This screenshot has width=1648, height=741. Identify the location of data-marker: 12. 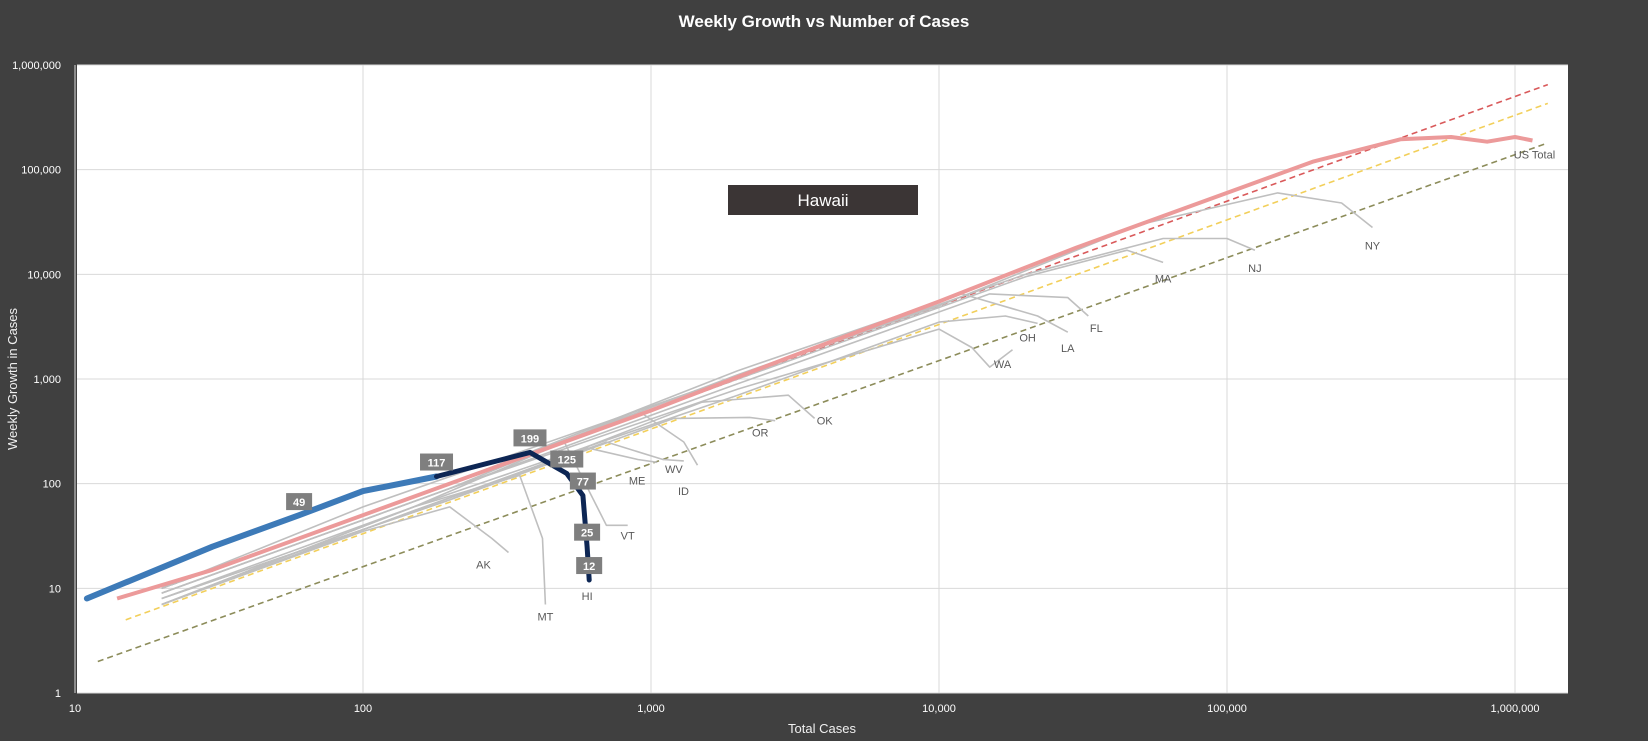
(589, 566).